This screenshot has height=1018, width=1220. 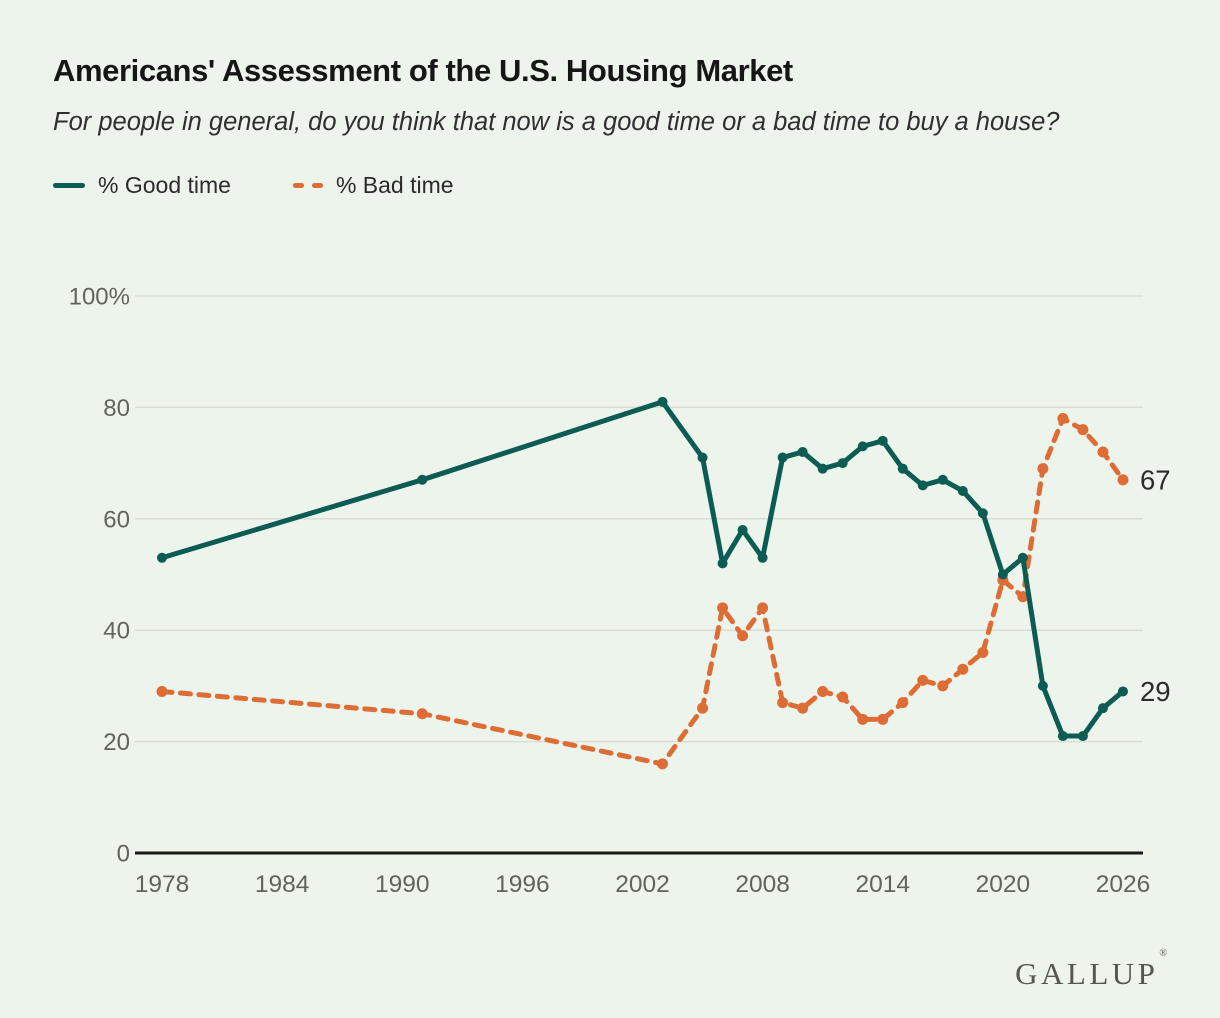 I want to click on x-axis-tick-label: 1990, so click(x=402, y=884).